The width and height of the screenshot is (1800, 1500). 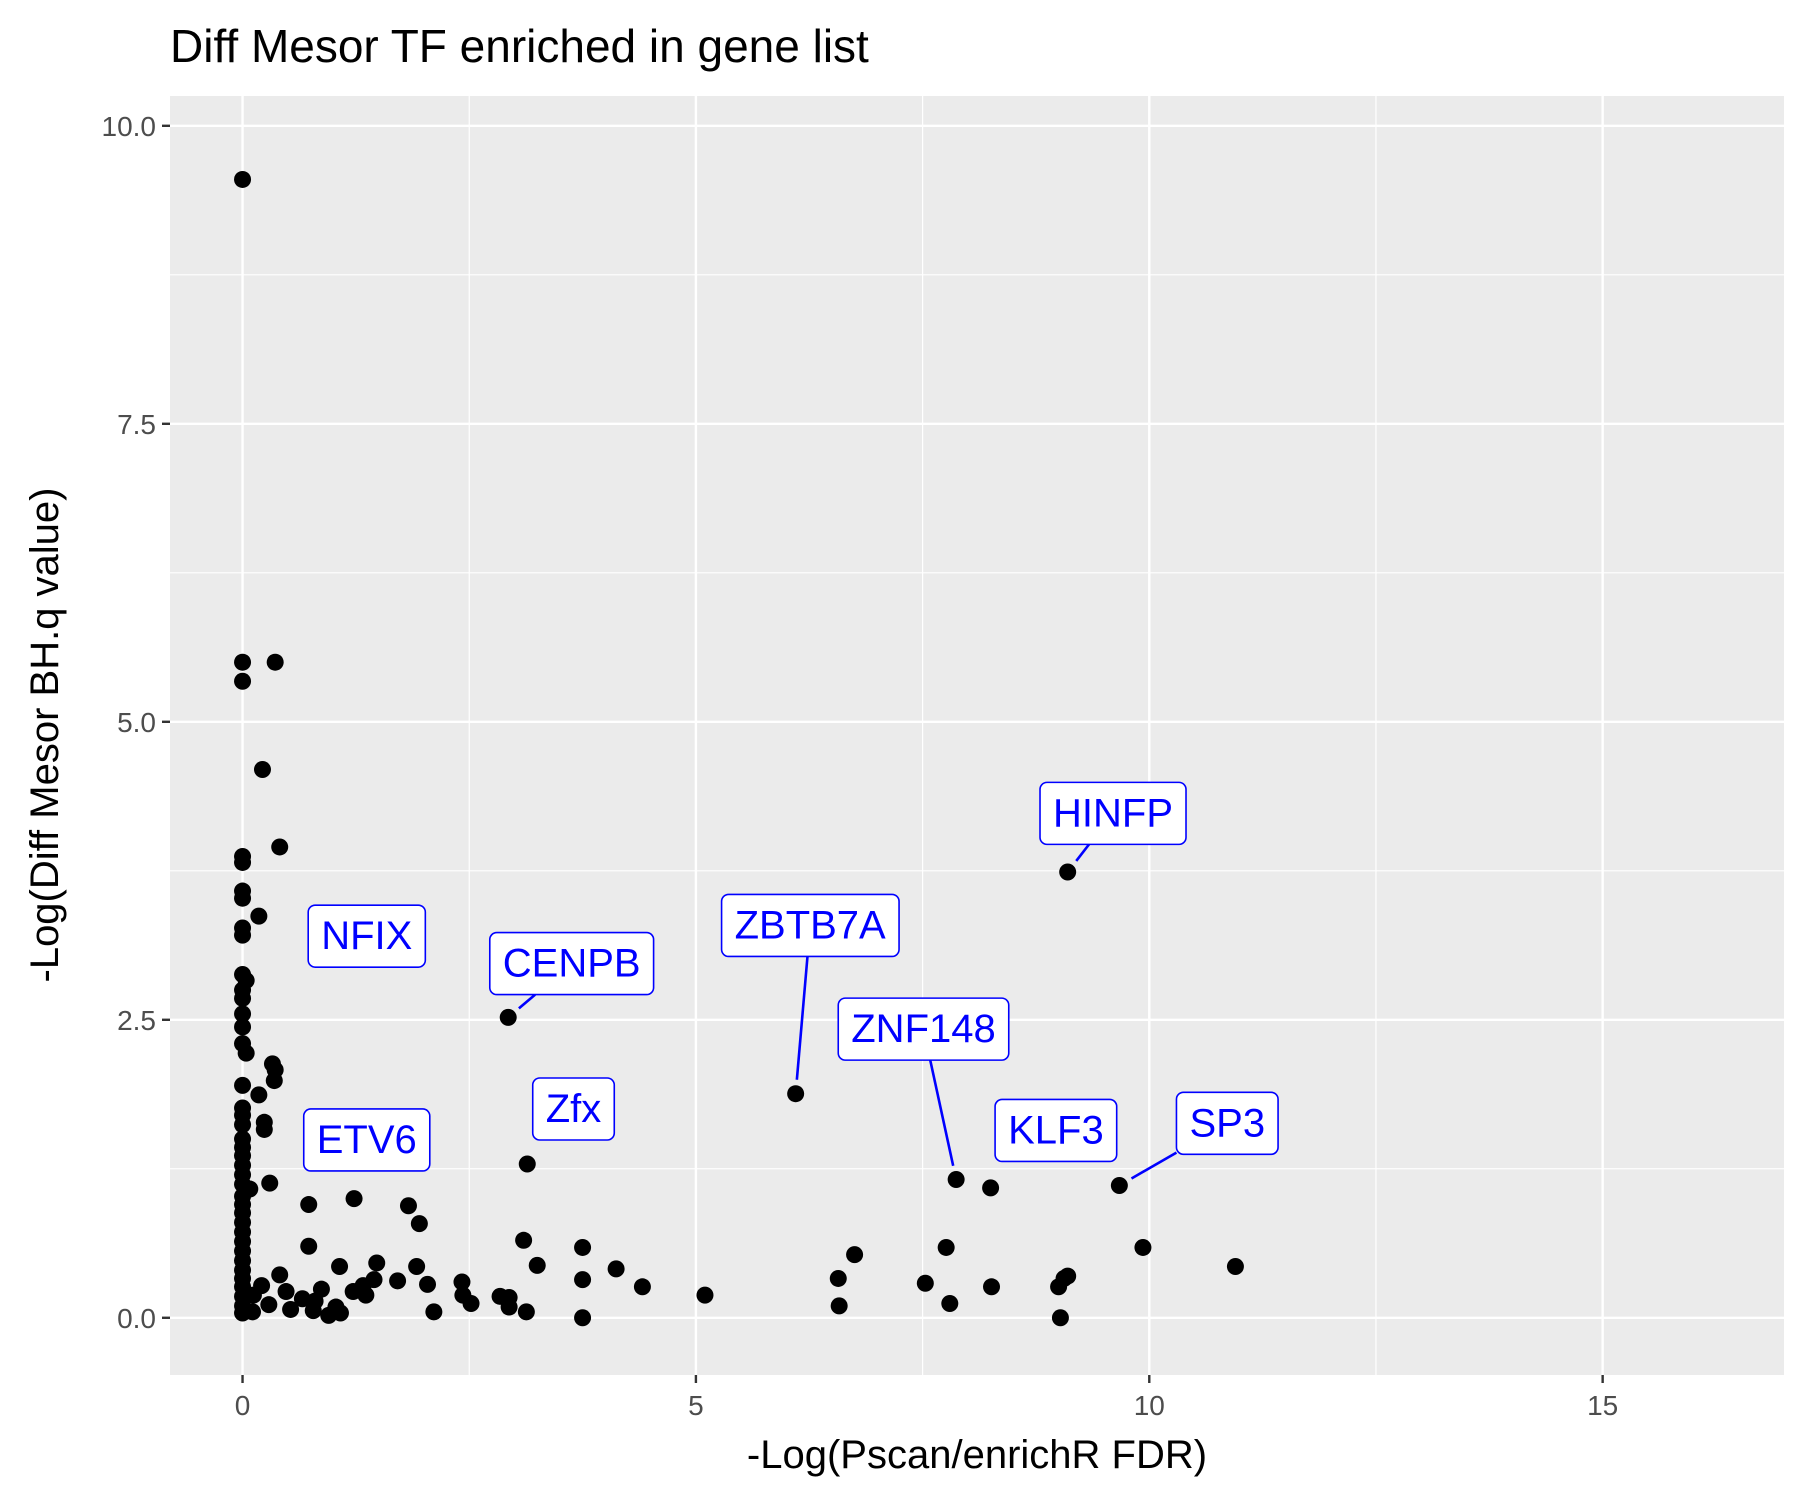 I want to click on annotation-label: Zfx, so click(x=574, y=1109).